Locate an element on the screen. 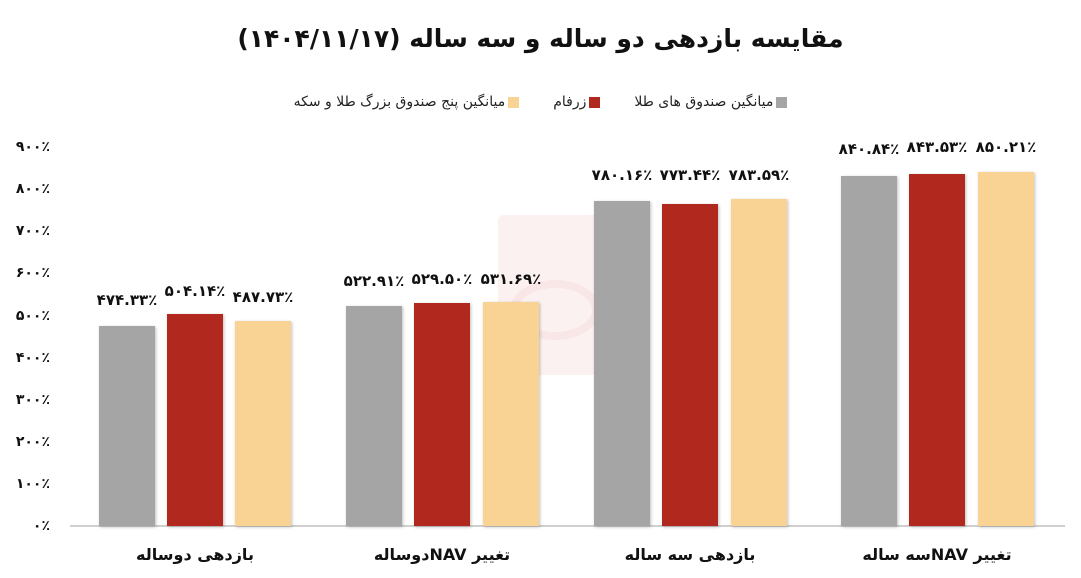  bar-top5-3y-nav is located at coordinates (1006, 349).